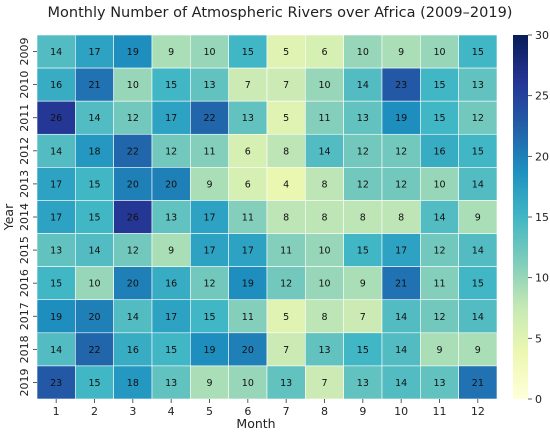 The image size is (550, 440). Describe the element at coordinates (94, 151) in the screenshot. I see `cell-value-label: 18` at that location.